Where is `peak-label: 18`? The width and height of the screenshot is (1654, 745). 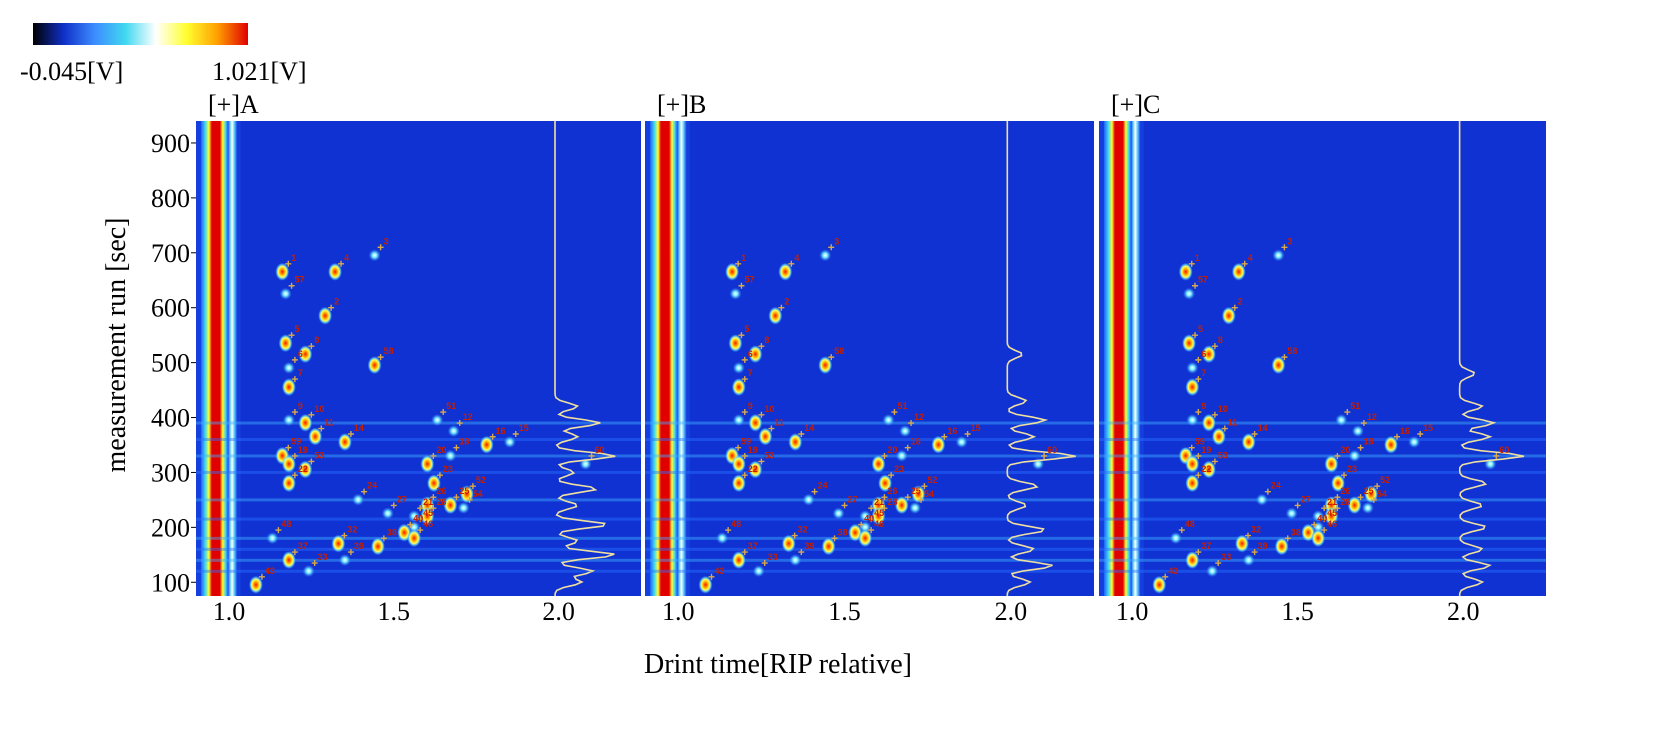 peak-label: 18 is located at coordinates (916, 442).